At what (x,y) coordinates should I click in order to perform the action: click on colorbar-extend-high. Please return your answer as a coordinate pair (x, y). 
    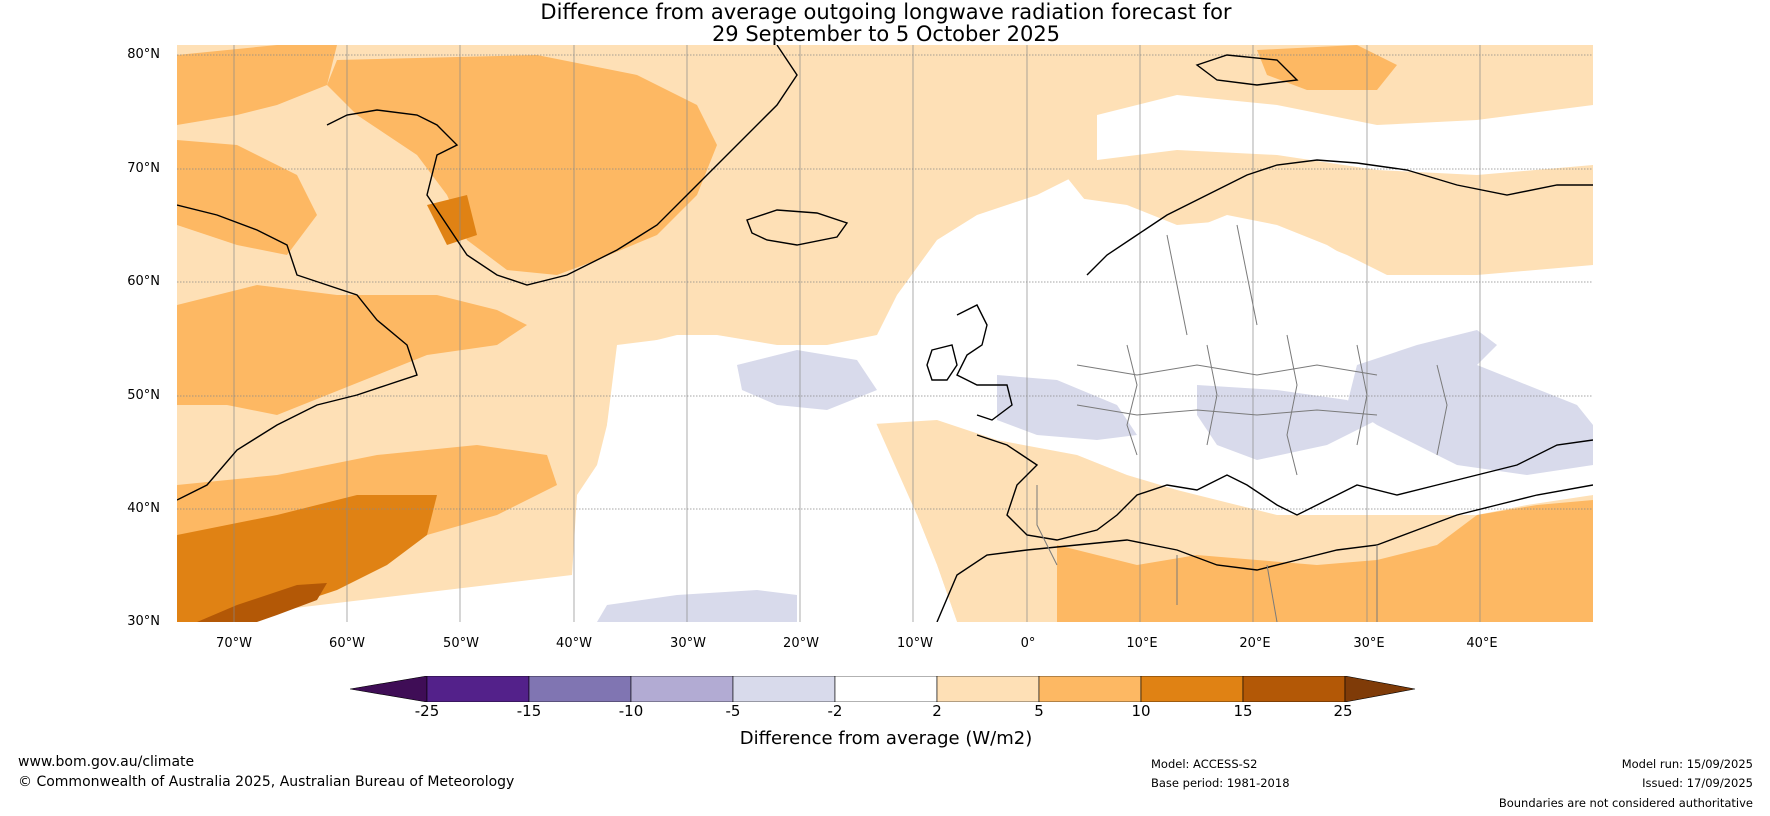
    Looking at the image, I should click on (1380, 689).